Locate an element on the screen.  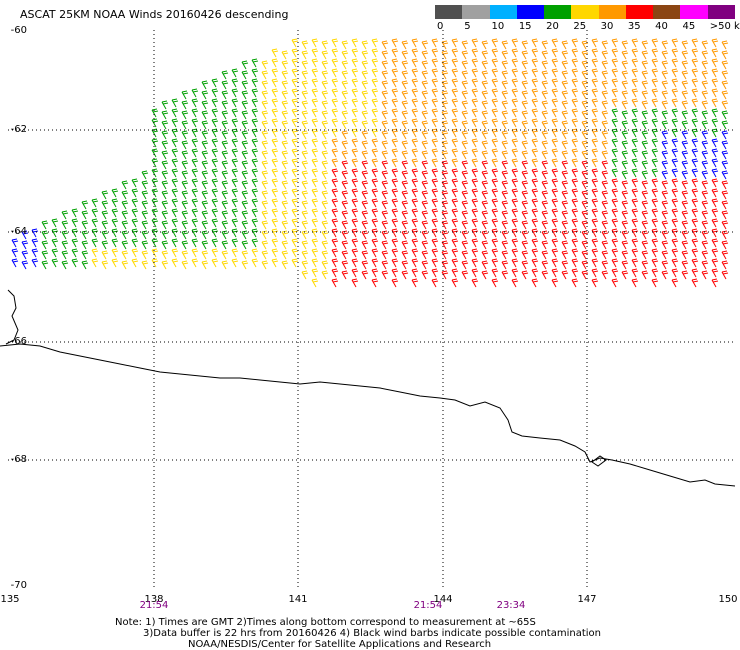
legend-label: 5 is located at coordinates (467, 26).